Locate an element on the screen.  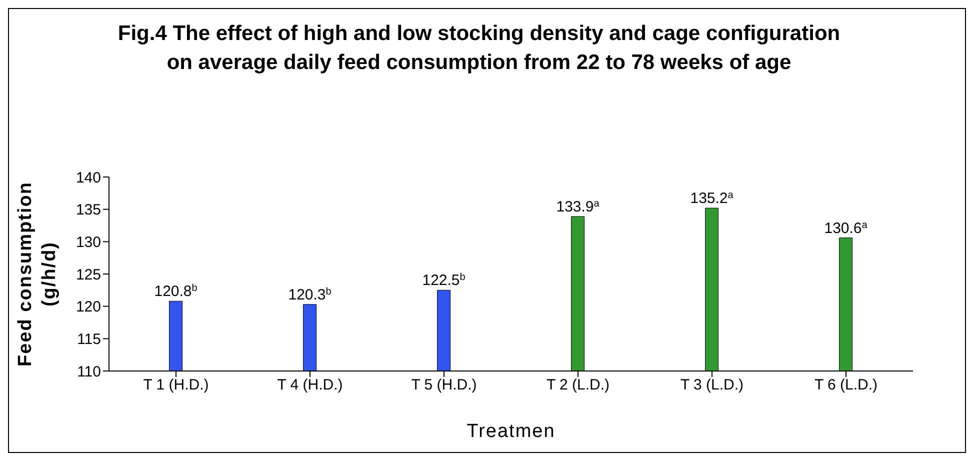
data-label: 135.2$^{a}$ is located at coordinates (712, 199).